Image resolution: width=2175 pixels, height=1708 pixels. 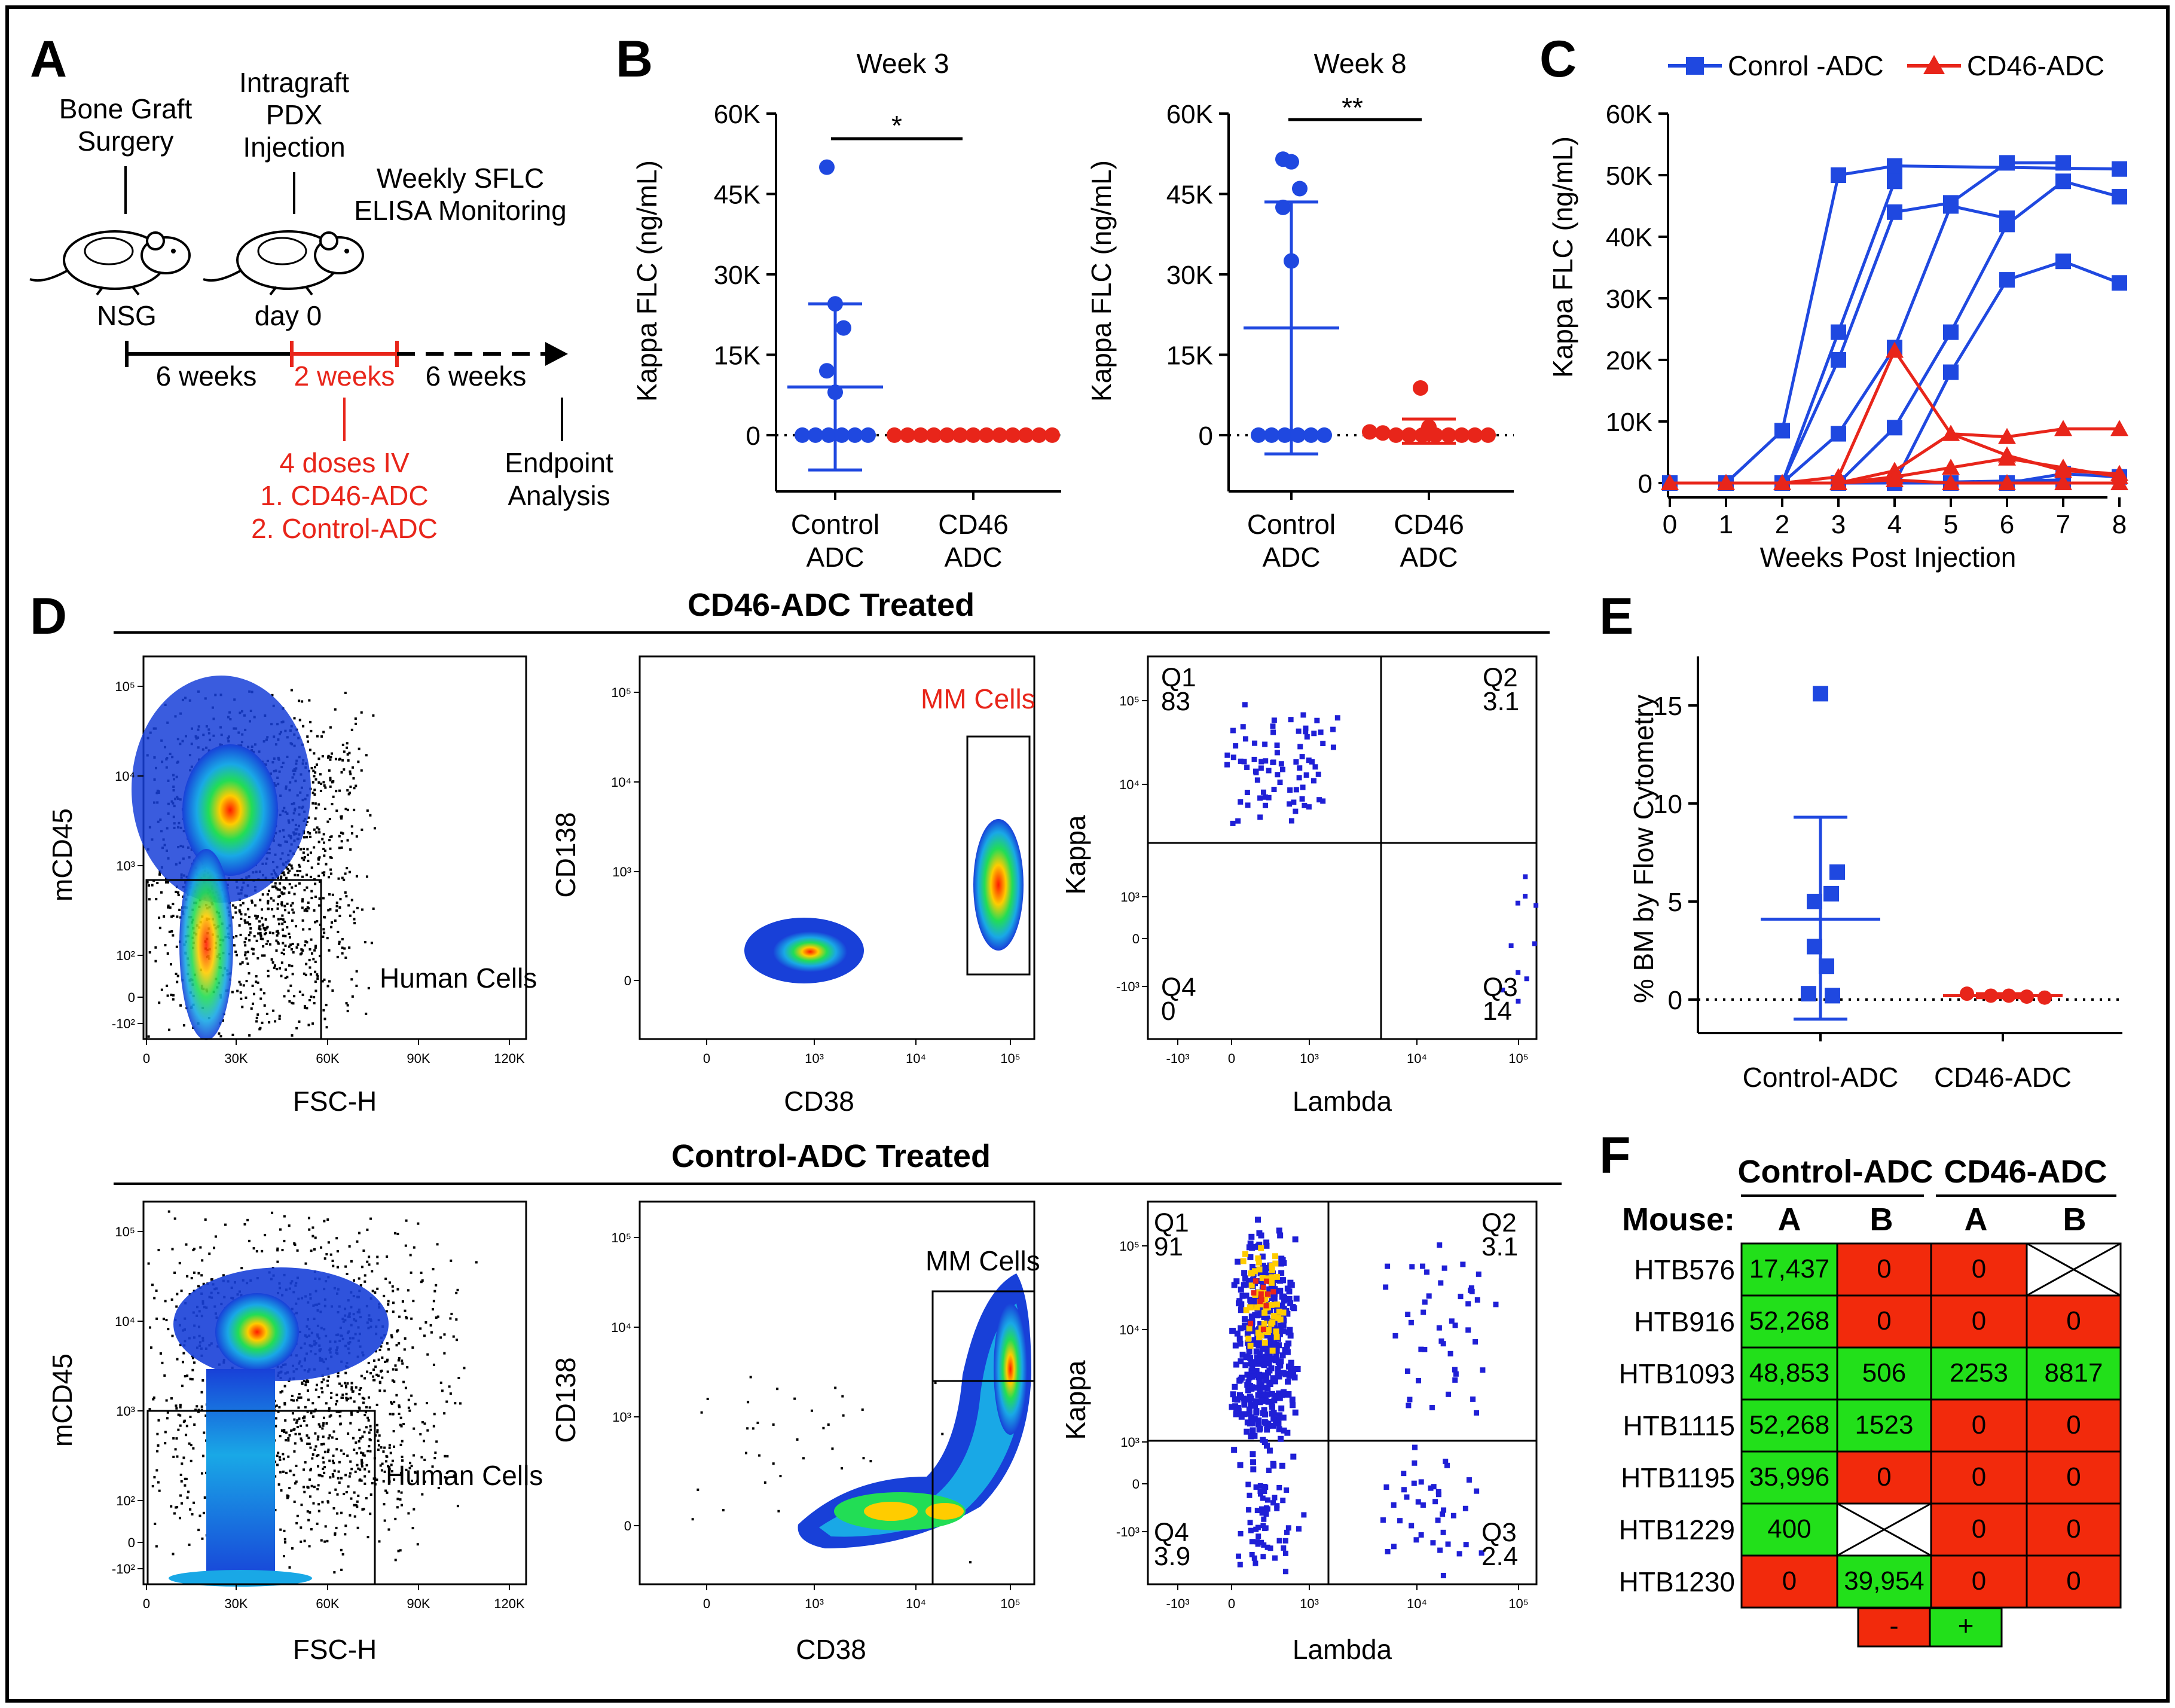 I want to click on y-tick-label: 10², so click(x=125, y=955).